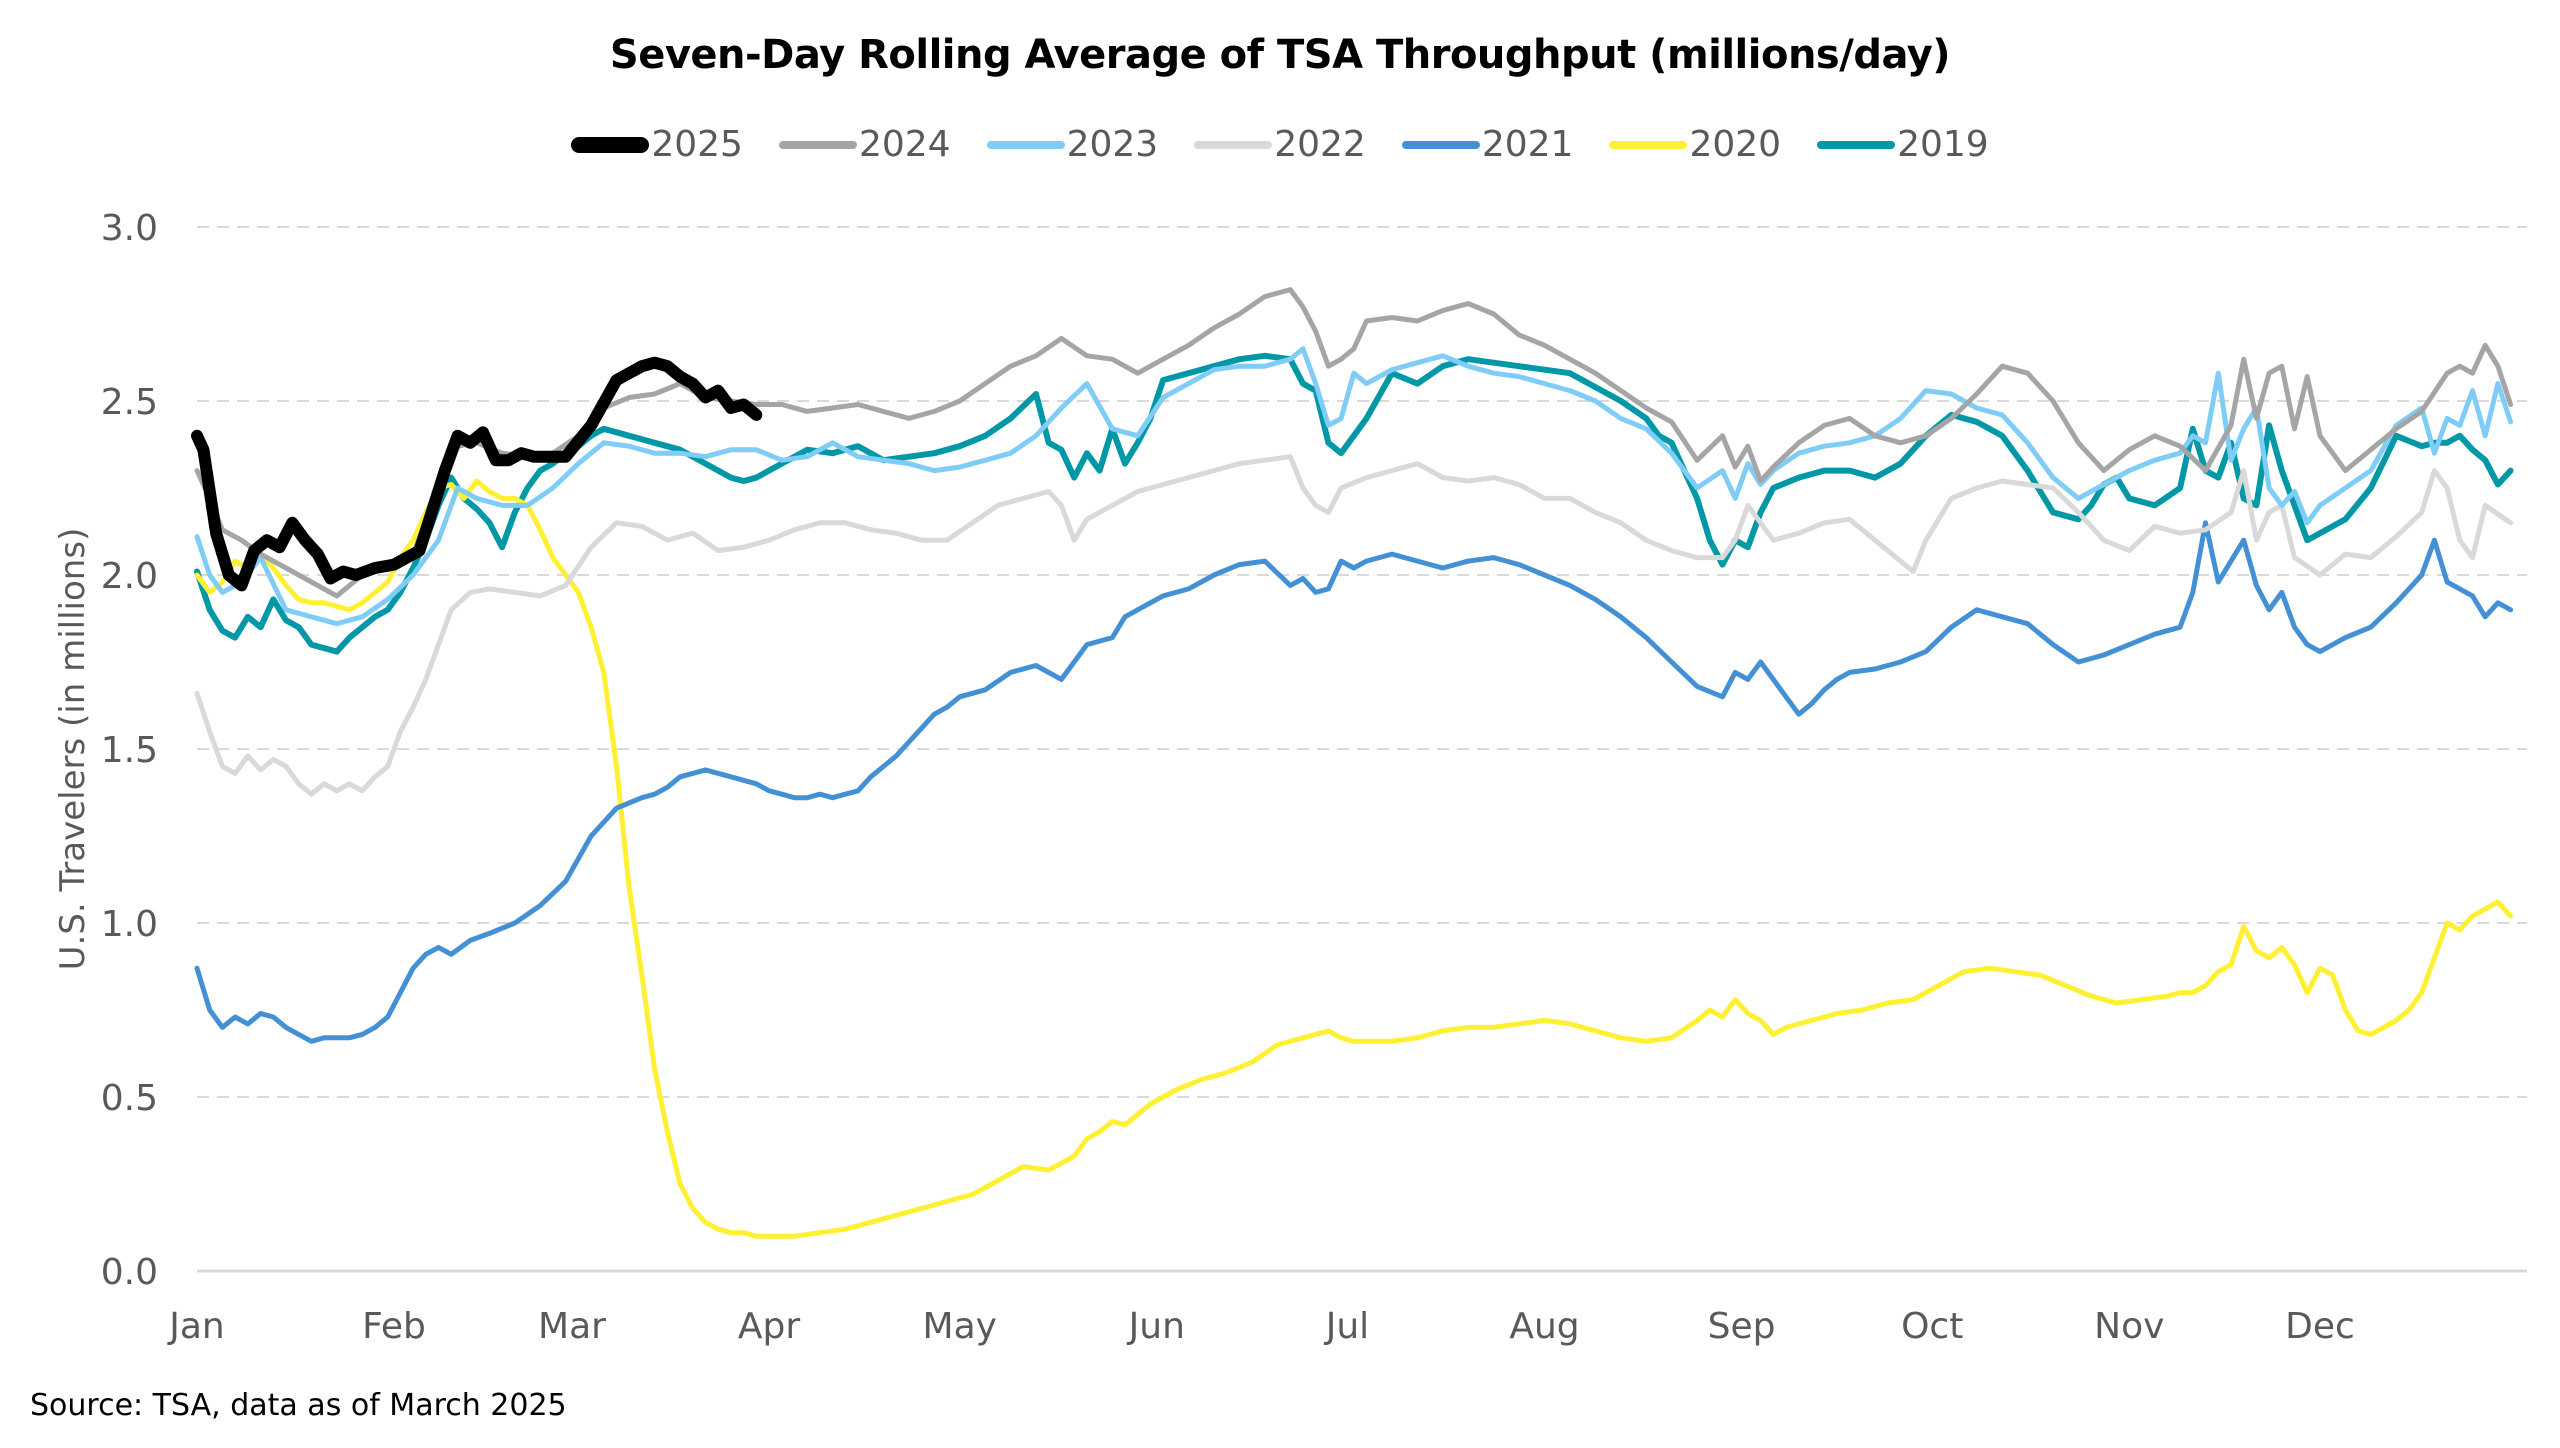  I want to click on legend-item-2019: 2019, so click(1903, 144).